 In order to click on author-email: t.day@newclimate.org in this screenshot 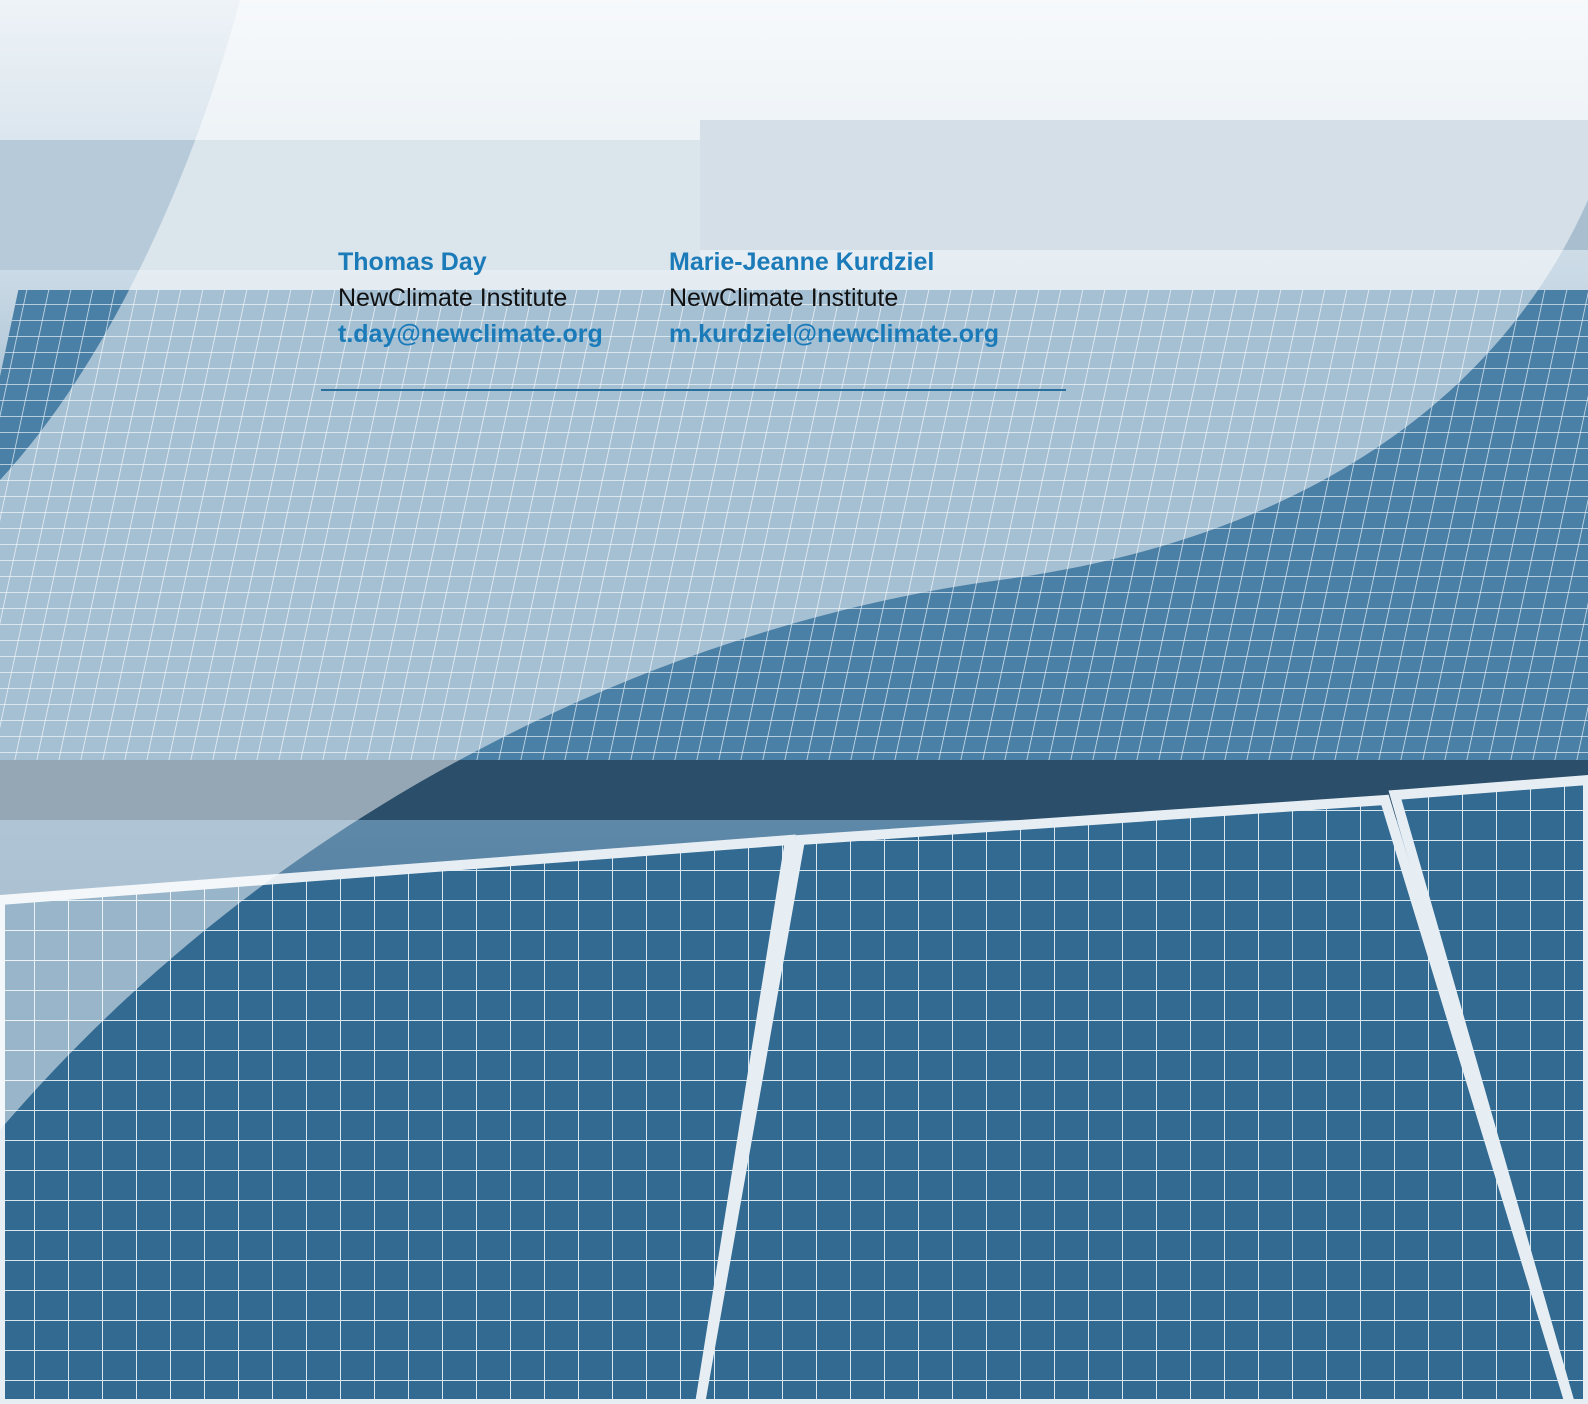, I will do `click(470, 334)`.